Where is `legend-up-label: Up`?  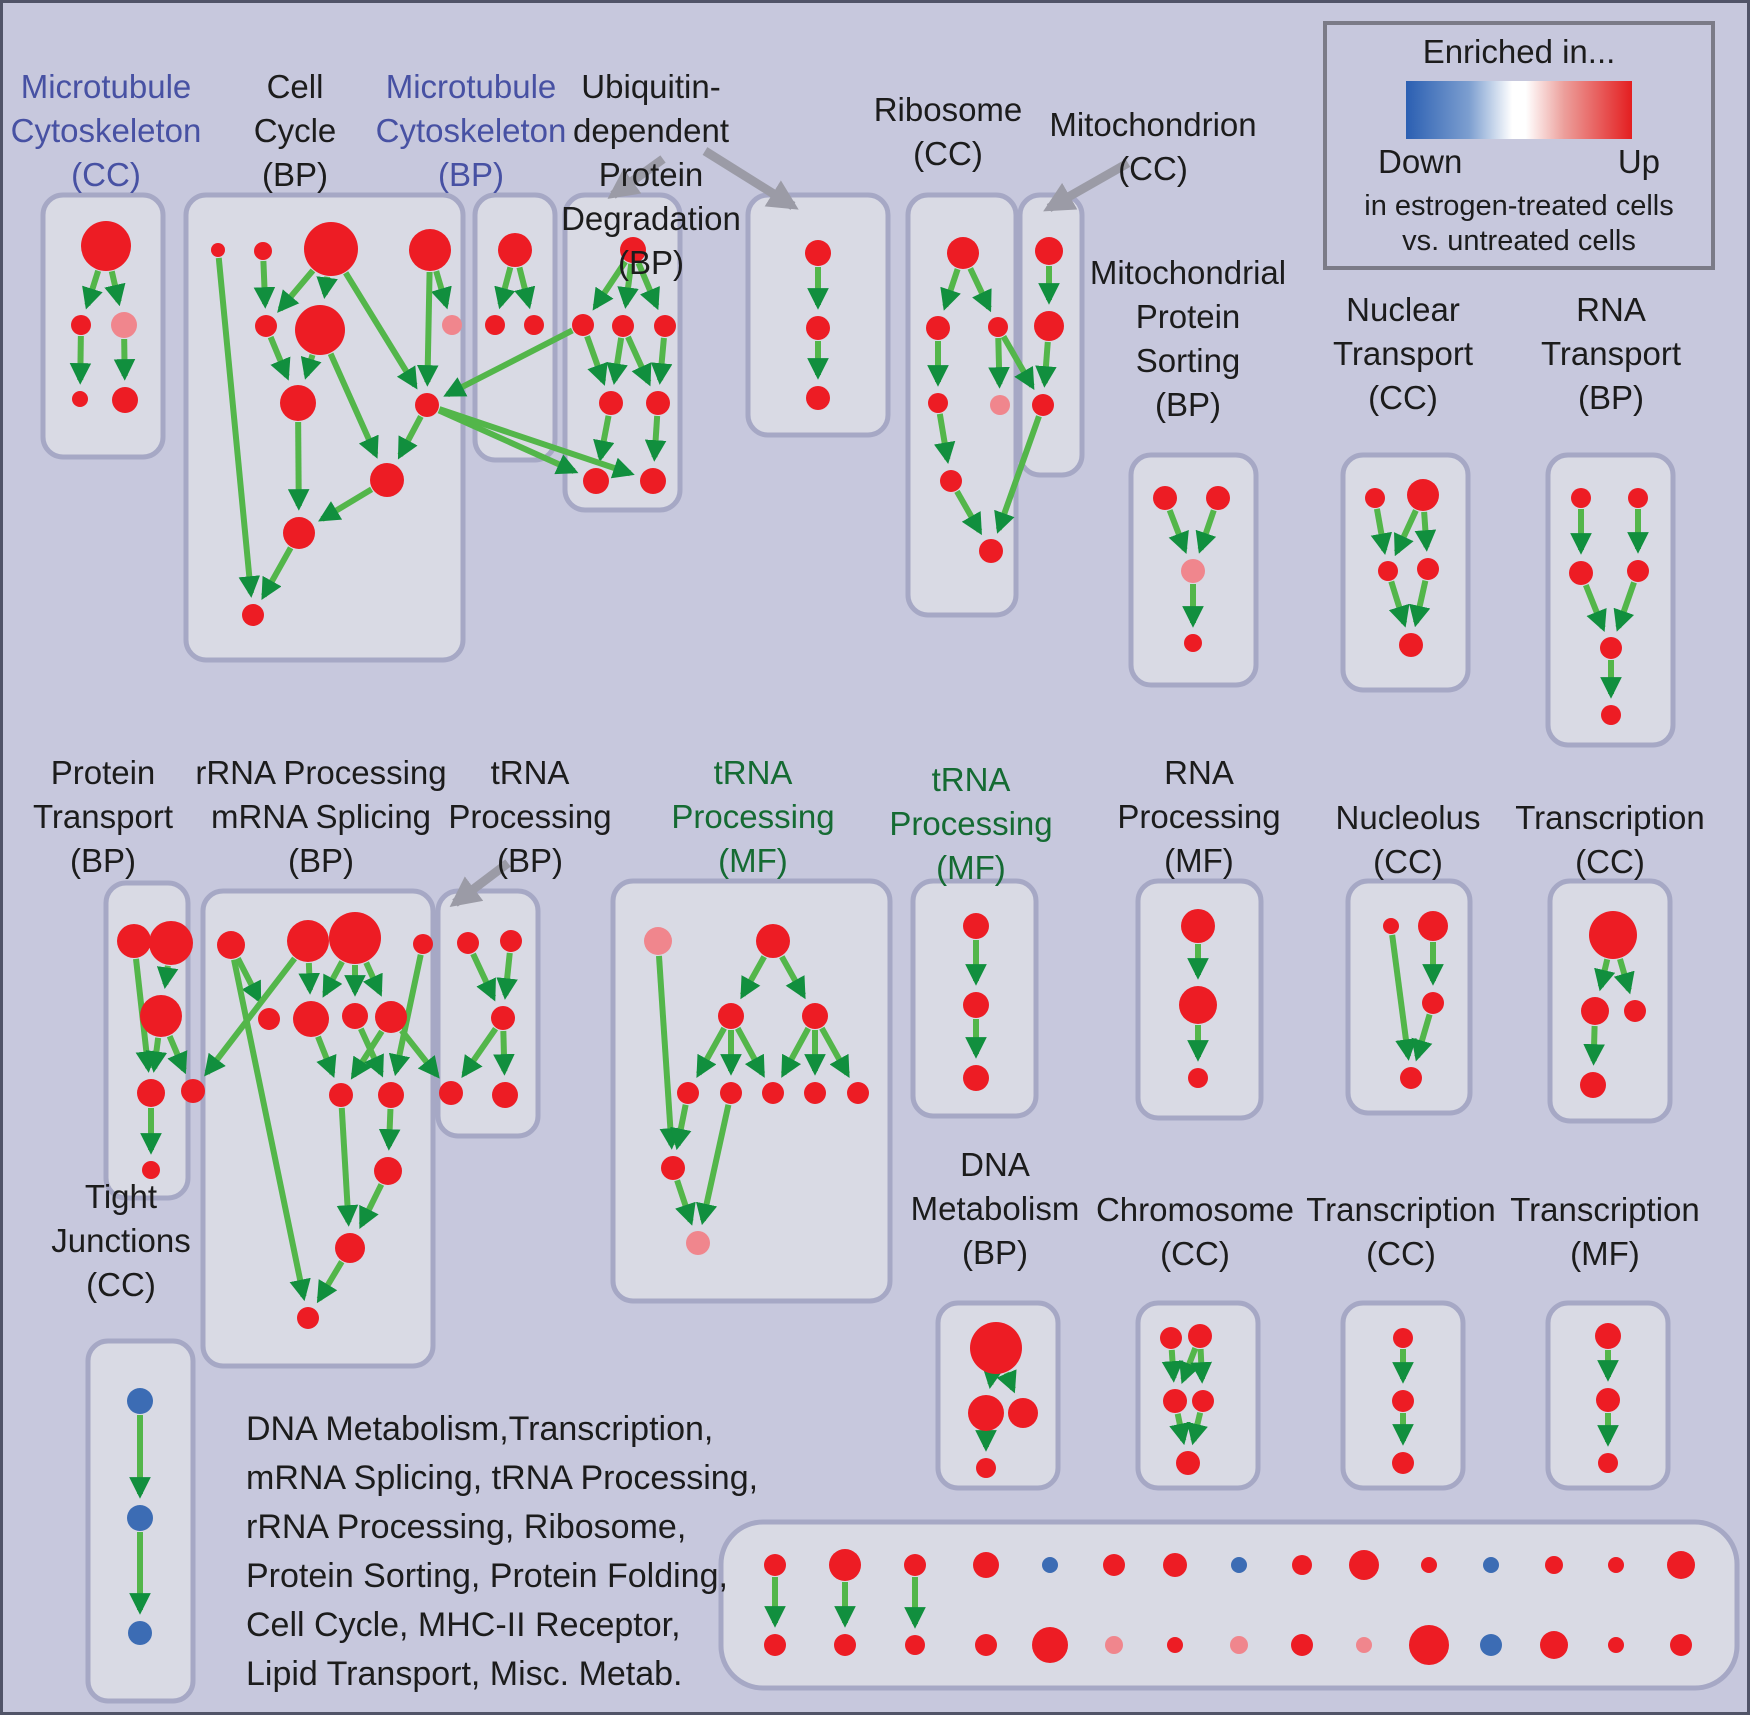
legend-up-label: Up is located at coordinates (1638, 161).